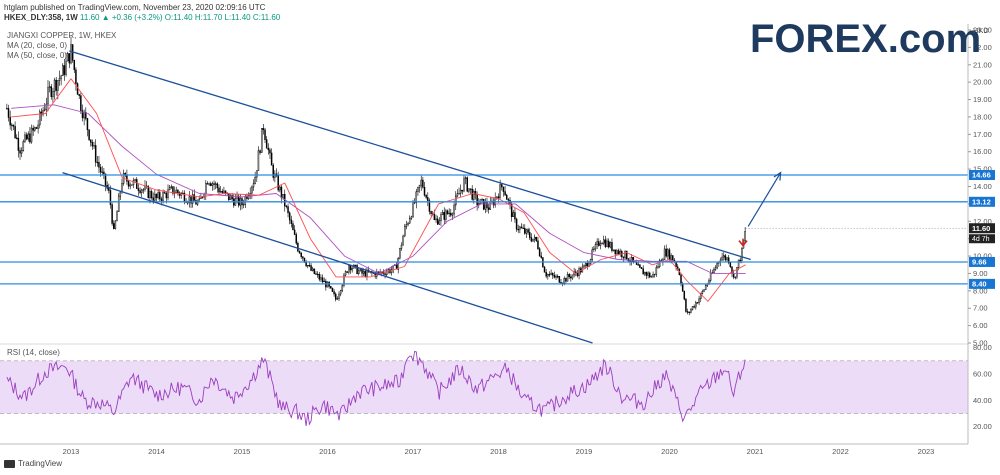 The width and height of the screenshot is (1000, 475). What do you see at coordinates (242, 451) in the screenshot?
I see `time-tick-label: 2015` at bounding box center [242, 451].